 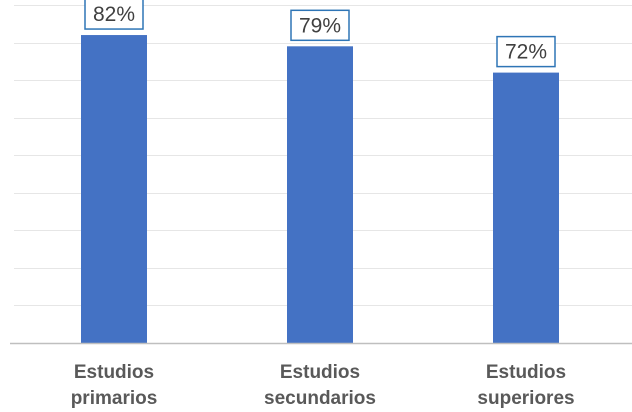 What do you see at coordinates (114, 398) in the screenshot?
I see `category-label: primarios` at bounding box center [114, 398].